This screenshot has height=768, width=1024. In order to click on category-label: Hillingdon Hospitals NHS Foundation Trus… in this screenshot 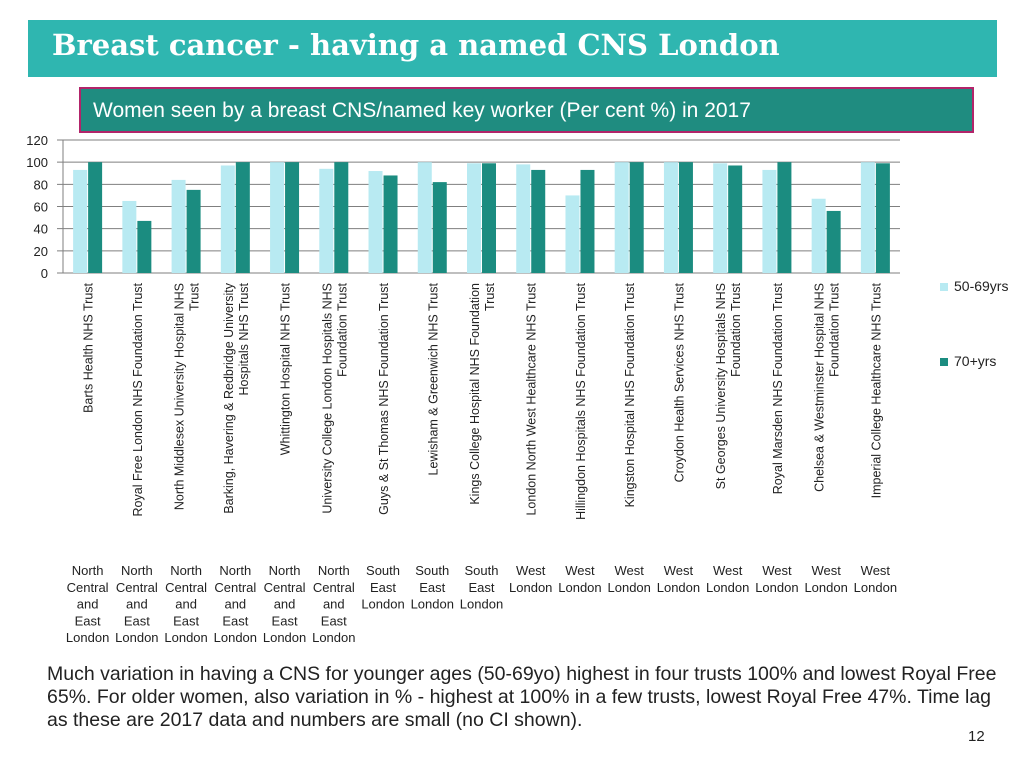, I will do `click(581, 400)`.